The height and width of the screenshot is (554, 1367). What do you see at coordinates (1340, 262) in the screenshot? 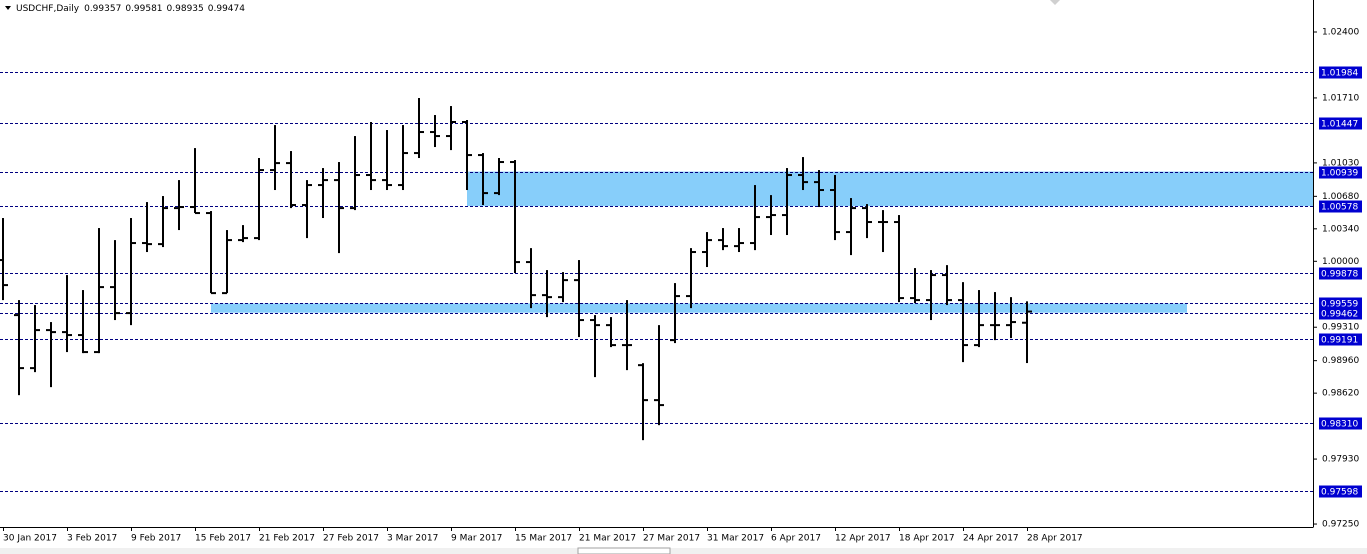
I see `y-tick-label: 1.00000` at bounding box center [1340, 262].